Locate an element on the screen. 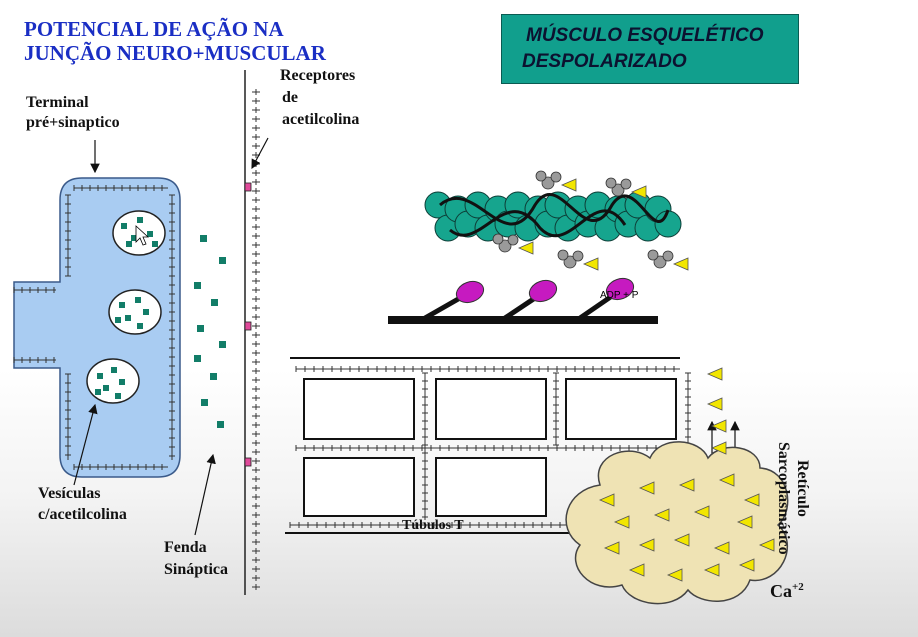  receptors-label-3: acetilcolina is located at coordinates (321, 119).